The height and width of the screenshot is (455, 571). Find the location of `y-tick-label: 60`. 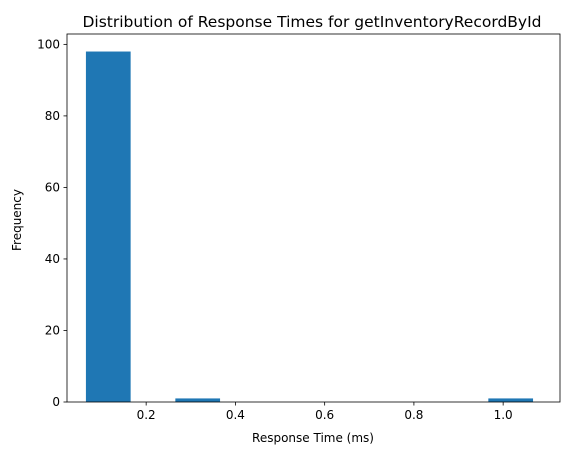

y-tick-label: 60 is located at coordinates (52, 187).